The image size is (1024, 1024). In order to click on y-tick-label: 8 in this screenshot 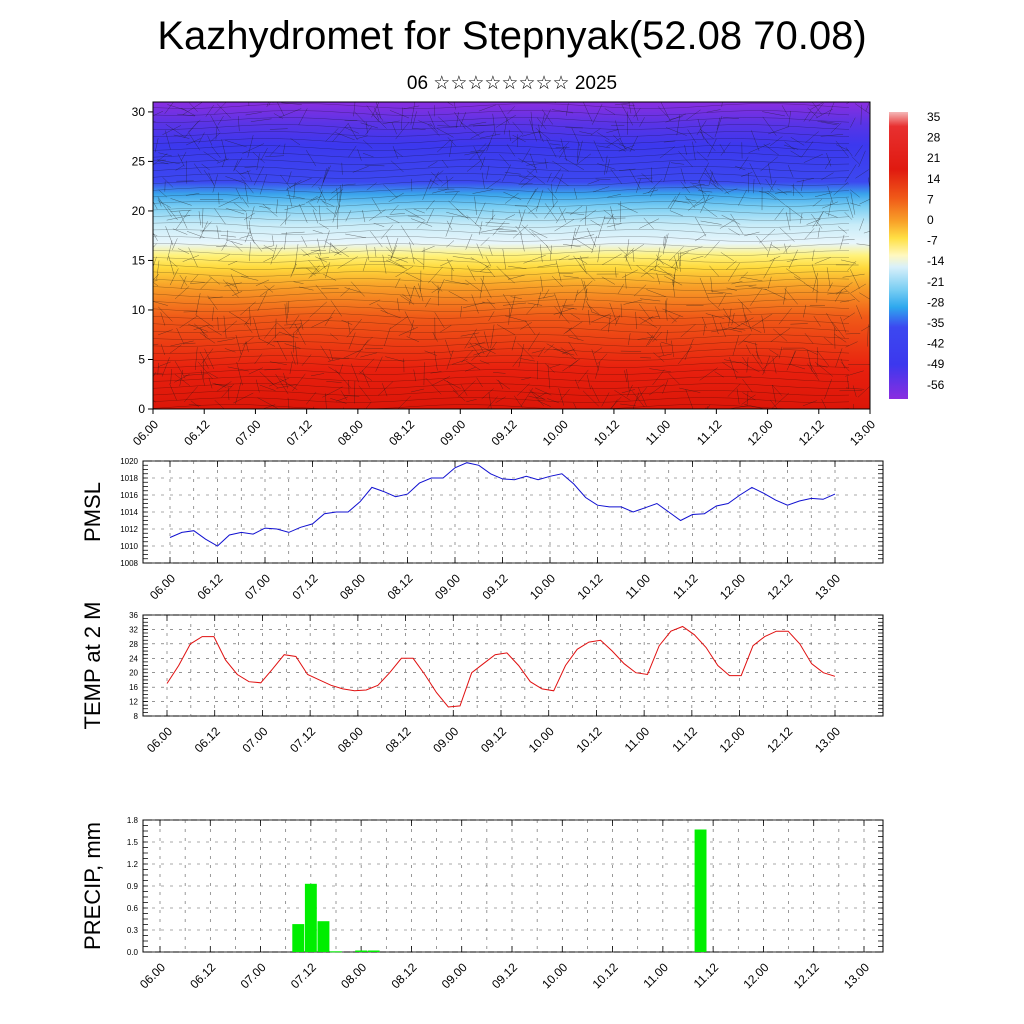, I will do `click(136, 716)`.